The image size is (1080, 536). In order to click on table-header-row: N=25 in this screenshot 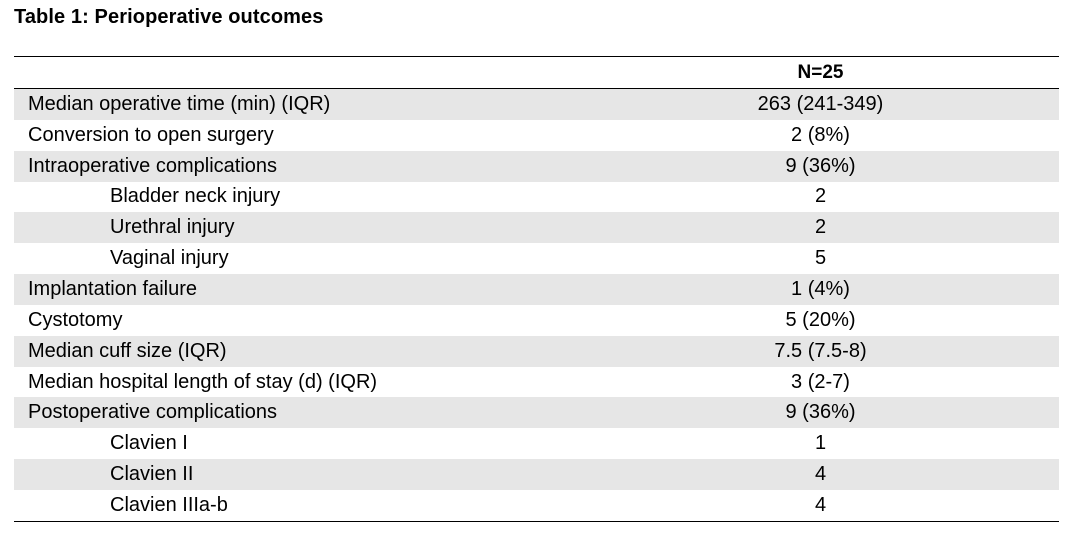, I will do `click(536, 73)`.